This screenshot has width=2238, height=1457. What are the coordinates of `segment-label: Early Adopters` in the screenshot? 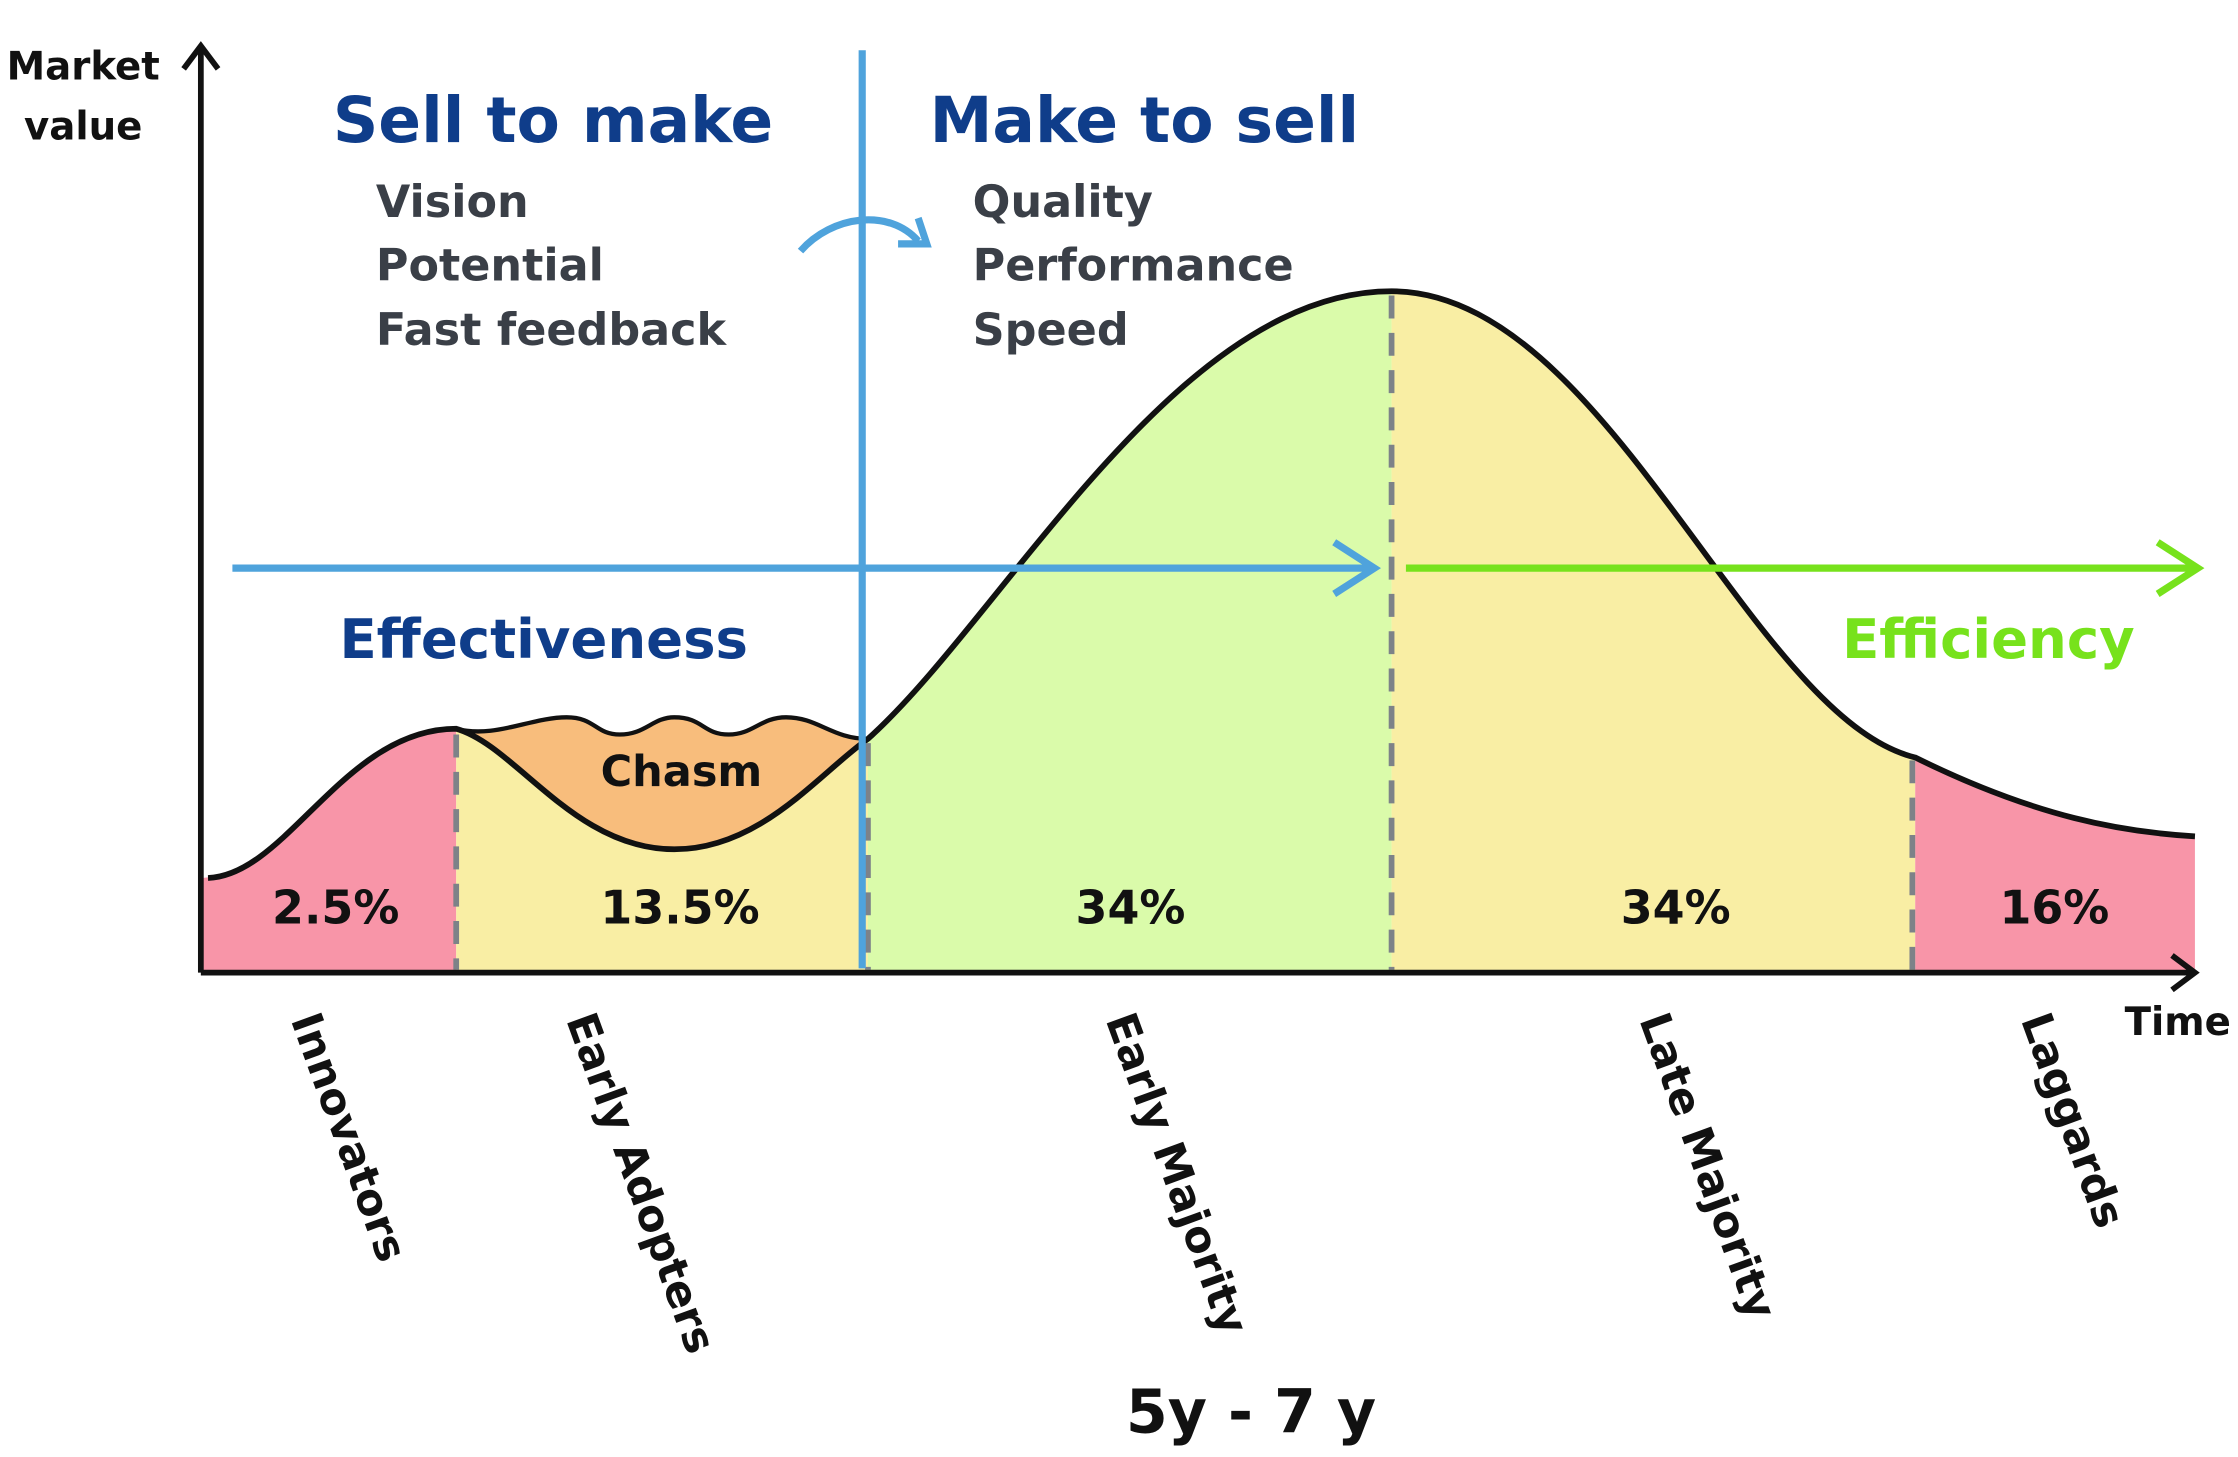 It's located at (641, 1183).